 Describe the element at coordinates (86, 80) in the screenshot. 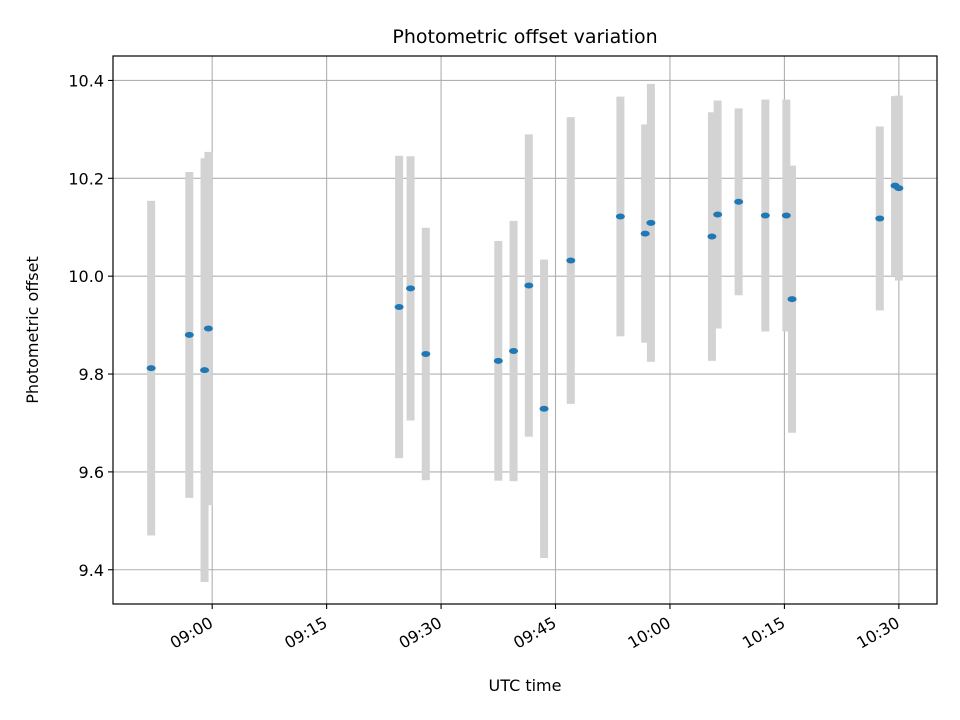

I see `y-tick-label: 10.4` at that location.